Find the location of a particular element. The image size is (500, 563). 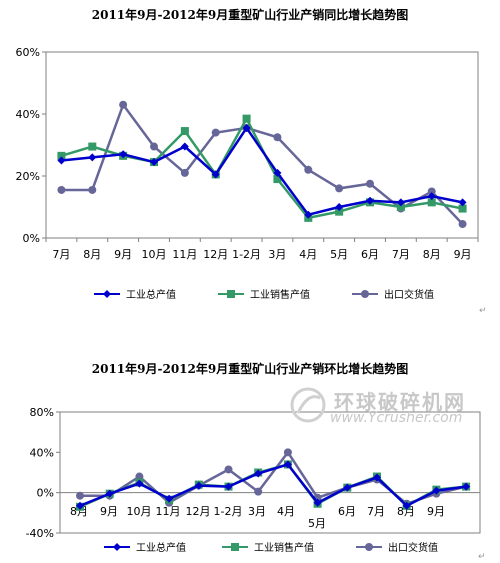

y-tick-label: 80% is located at coordinates (42, 412).